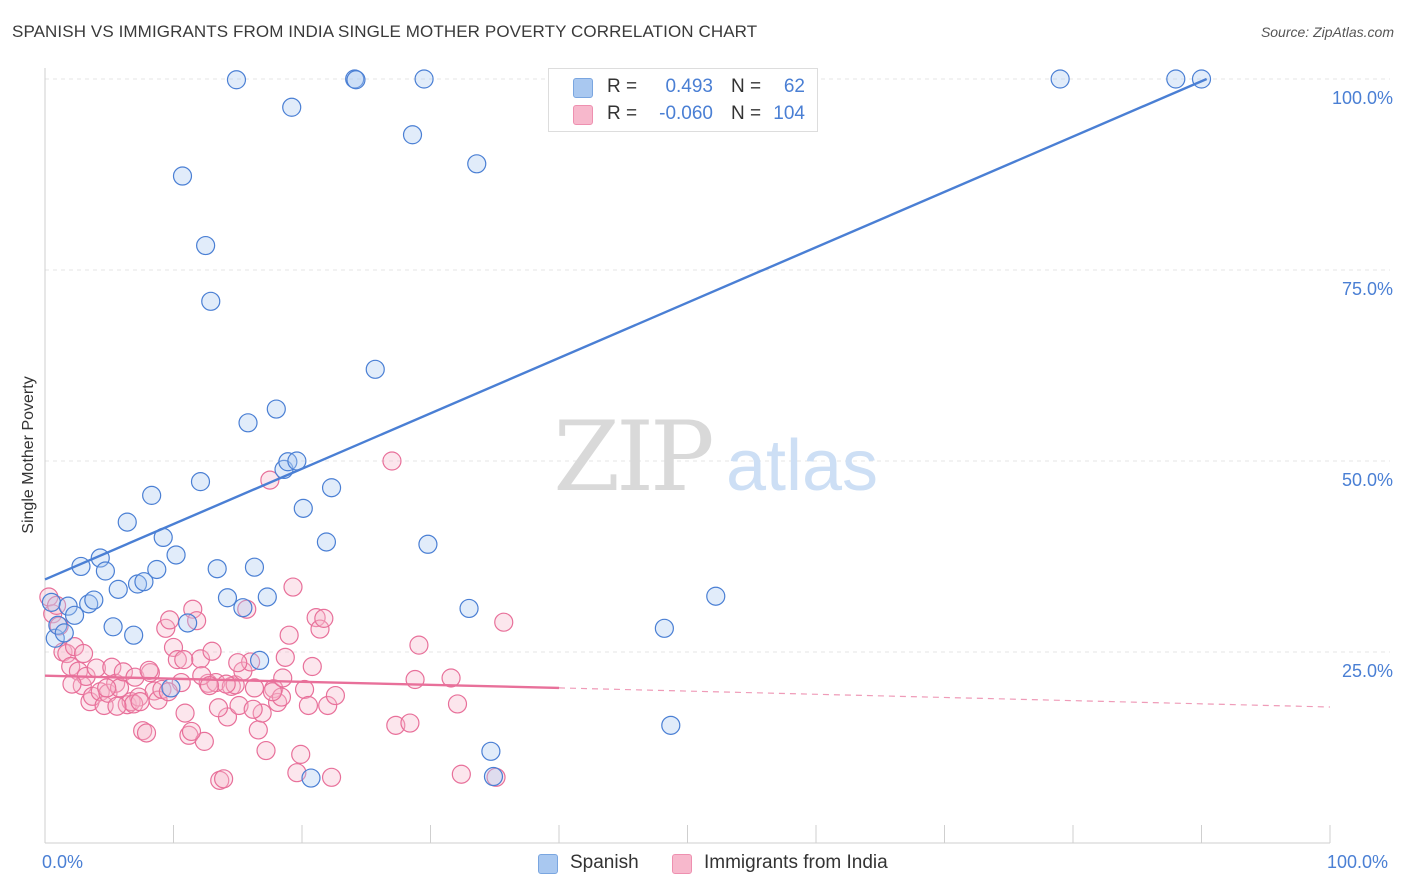 The width and height of the screenshot is (1406, 892). What do you see at coordinates (276, 620) in the screenshot?
I see `india-points` at bounding box center [276, 620].